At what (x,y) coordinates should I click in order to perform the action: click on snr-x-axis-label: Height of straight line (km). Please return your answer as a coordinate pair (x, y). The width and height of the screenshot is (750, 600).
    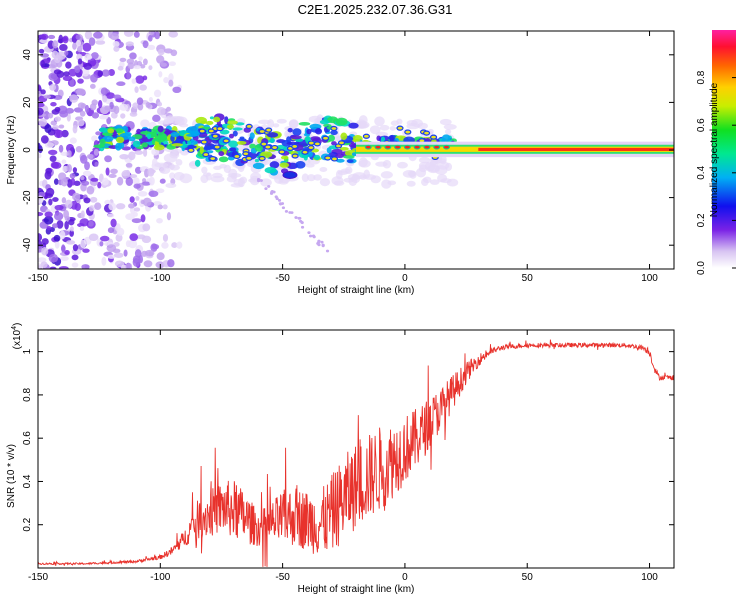
    Looking at the image, I should click on (356, 589).